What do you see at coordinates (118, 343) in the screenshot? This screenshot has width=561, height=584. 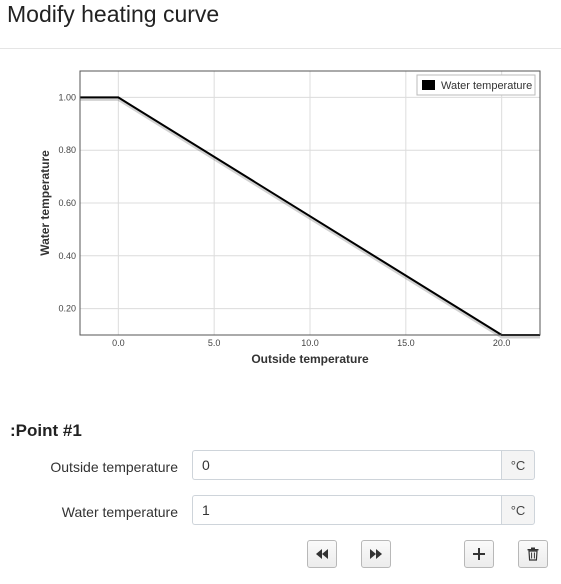 I see `x-tick-label: 0.0` at bounding box center [118, 343].